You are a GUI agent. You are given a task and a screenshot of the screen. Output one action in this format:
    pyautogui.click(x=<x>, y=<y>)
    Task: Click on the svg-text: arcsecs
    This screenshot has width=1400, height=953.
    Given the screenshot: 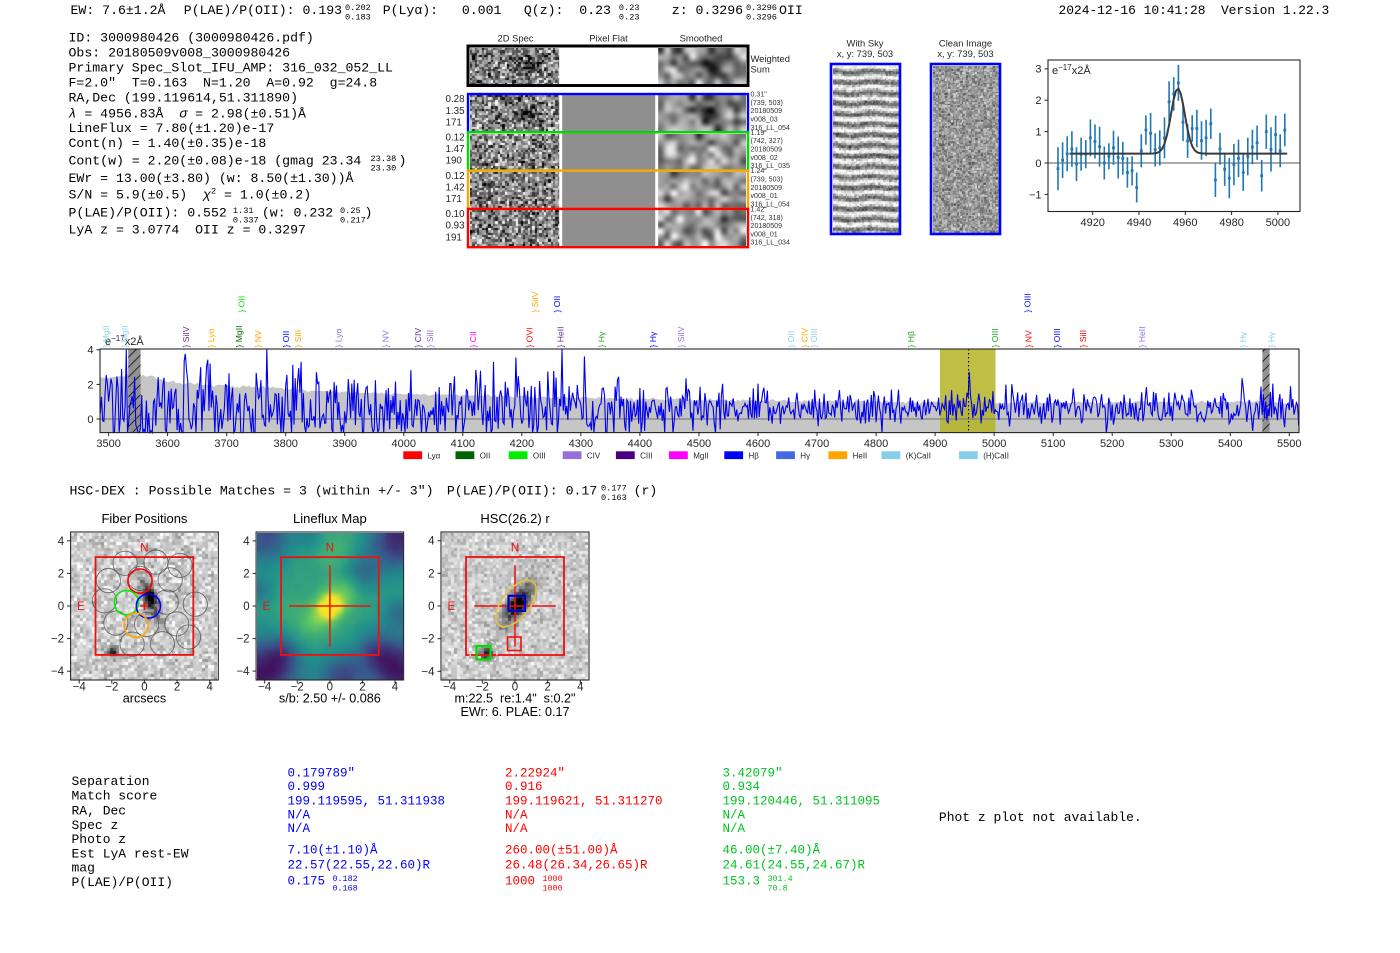 What is the action you would take?
    pyautogui.click(x=144, y=698)
    